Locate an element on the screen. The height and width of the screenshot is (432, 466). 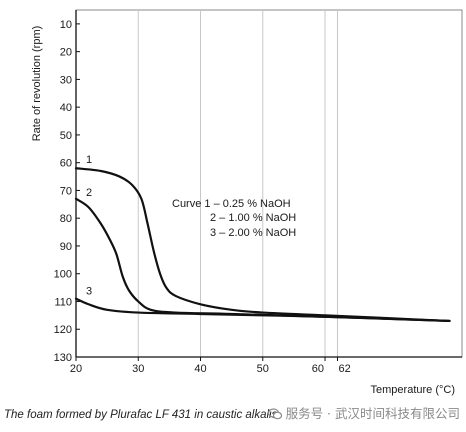
x-tick-label: 20 is located at coordinates (76, 369).